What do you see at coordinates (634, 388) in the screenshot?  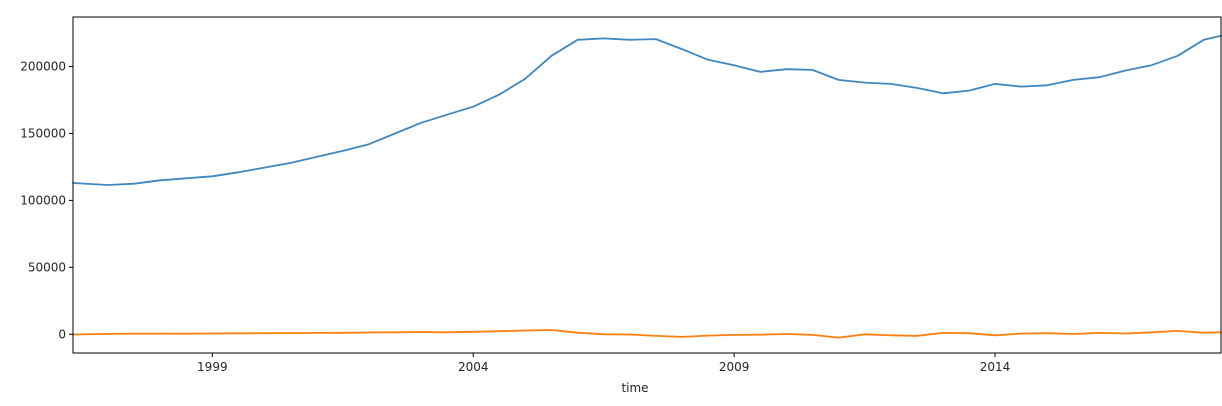 I see `x-axis-label: time` at bounding box center [634, 388].